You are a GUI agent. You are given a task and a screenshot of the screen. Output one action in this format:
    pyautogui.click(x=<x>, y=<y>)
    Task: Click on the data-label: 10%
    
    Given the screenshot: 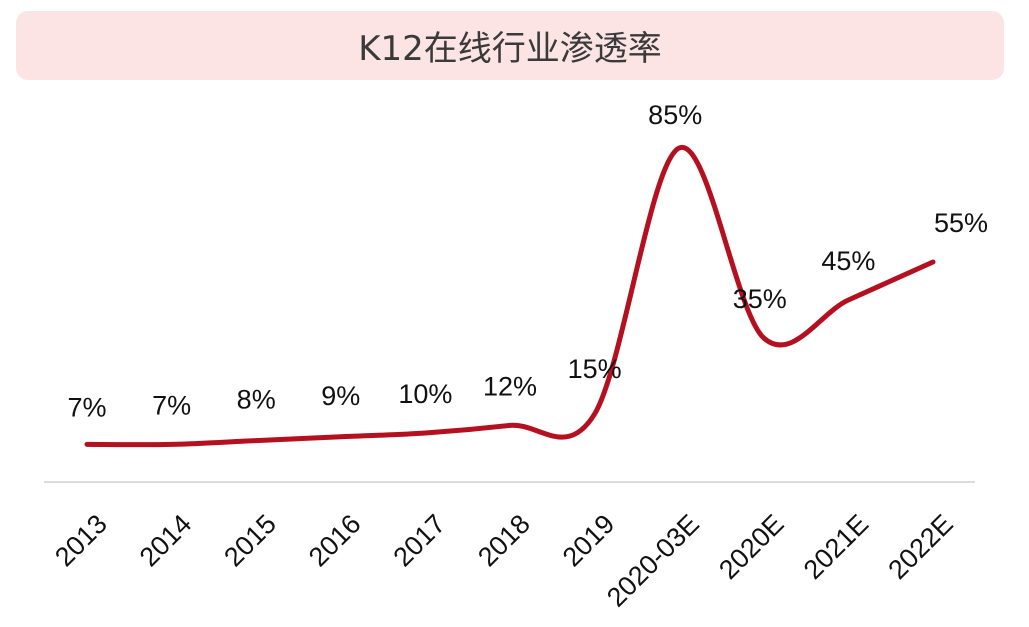 What is the action you would take?
    pyautogui.click(x=425, y=394)
    